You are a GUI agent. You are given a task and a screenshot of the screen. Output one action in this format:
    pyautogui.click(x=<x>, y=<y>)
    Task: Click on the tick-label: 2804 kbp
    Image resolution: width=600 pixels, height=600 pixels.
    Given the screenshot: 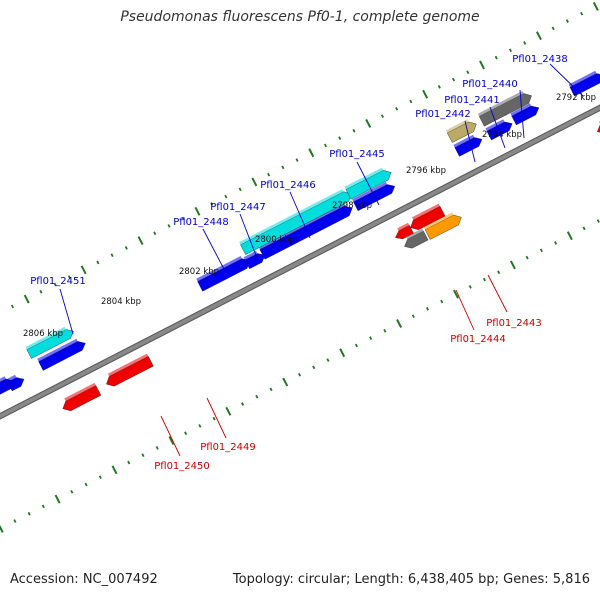 What is the action you would take?
    pyautogui.click(x=121, y=302)
    